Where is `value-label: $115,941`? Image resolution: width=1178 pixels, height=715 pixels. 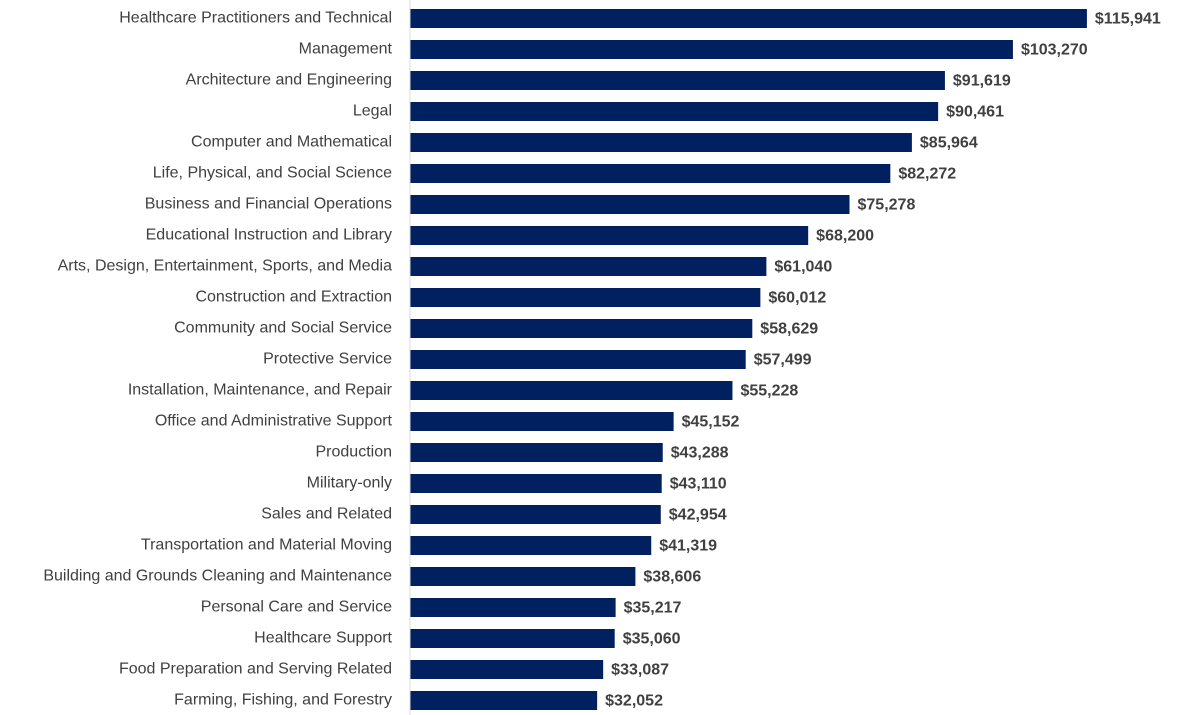 value-label: $115,941 is located at coordinates (1128, 19).